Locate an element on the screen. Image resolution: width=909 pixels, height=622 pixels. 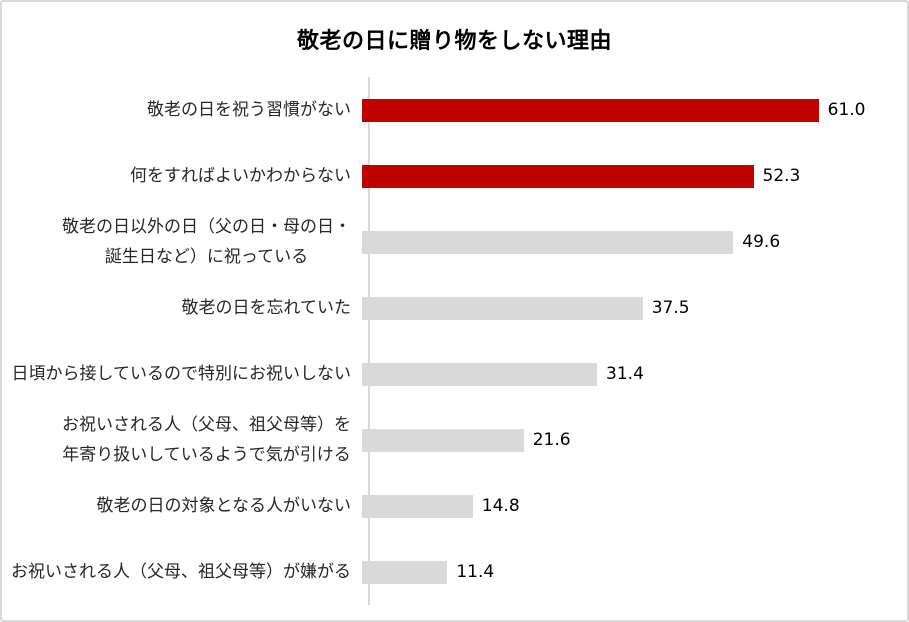
category-label: 日頃から接しているので特別にお祝いしない is located at coordinates (181, 373).